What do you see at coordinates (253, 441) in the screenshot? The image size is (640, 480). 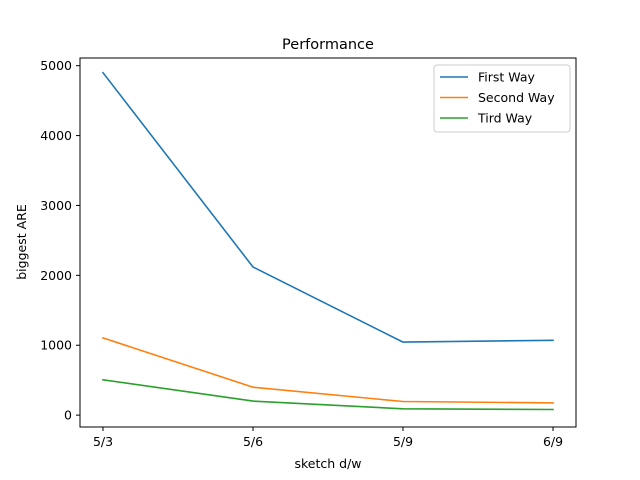 I see `x-tick-label: 5/6` at bounding box center [253, 441].